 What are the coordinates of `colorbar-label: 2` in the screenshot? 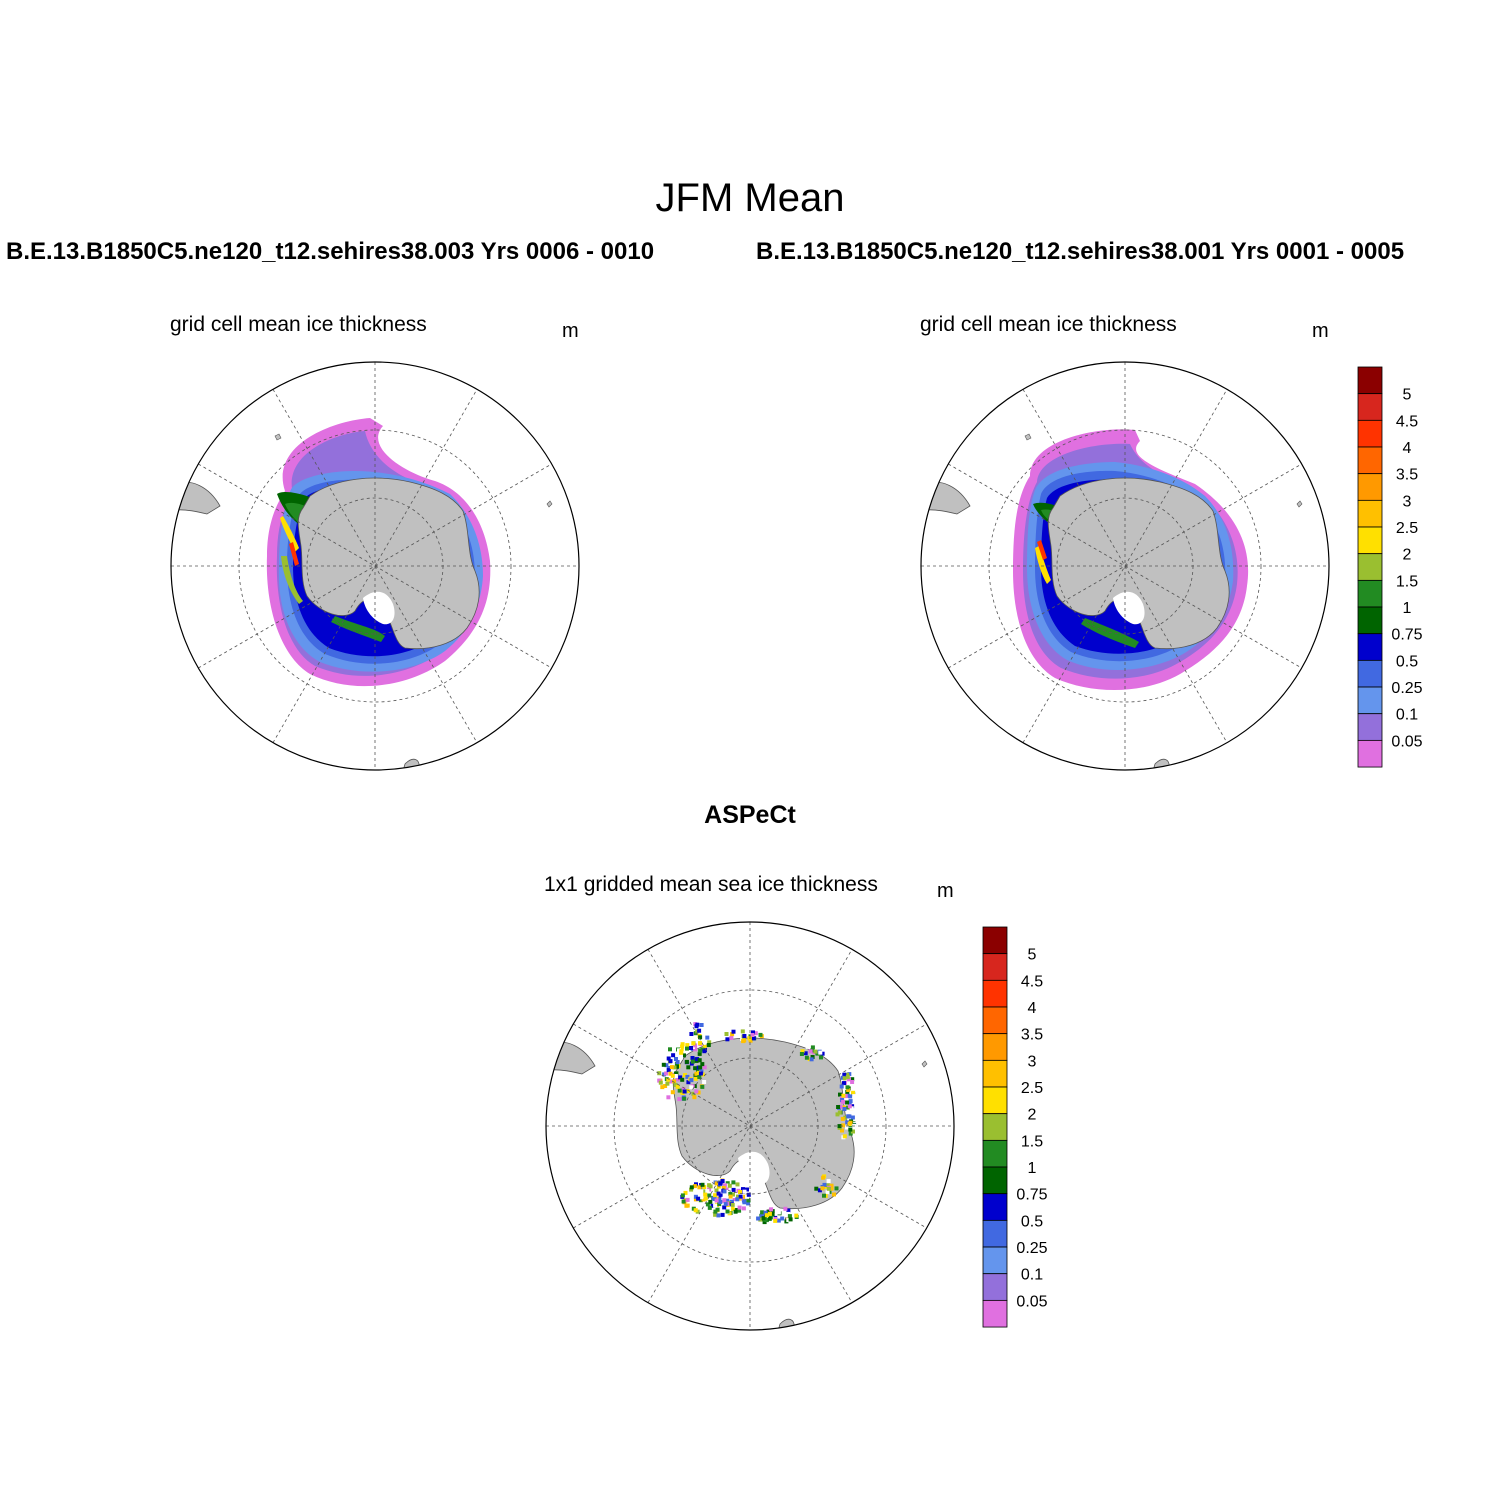 It's located at (1407, 555).